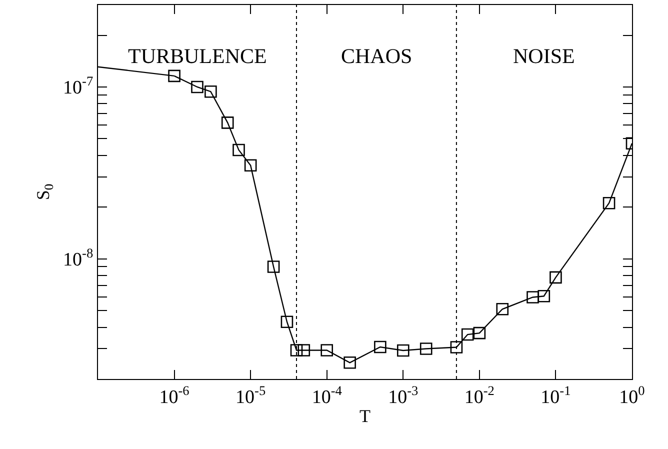 This screenshot has width=668, height=449. I want to click on x-tick-label: 10$^{0}$, so click(632, 395).